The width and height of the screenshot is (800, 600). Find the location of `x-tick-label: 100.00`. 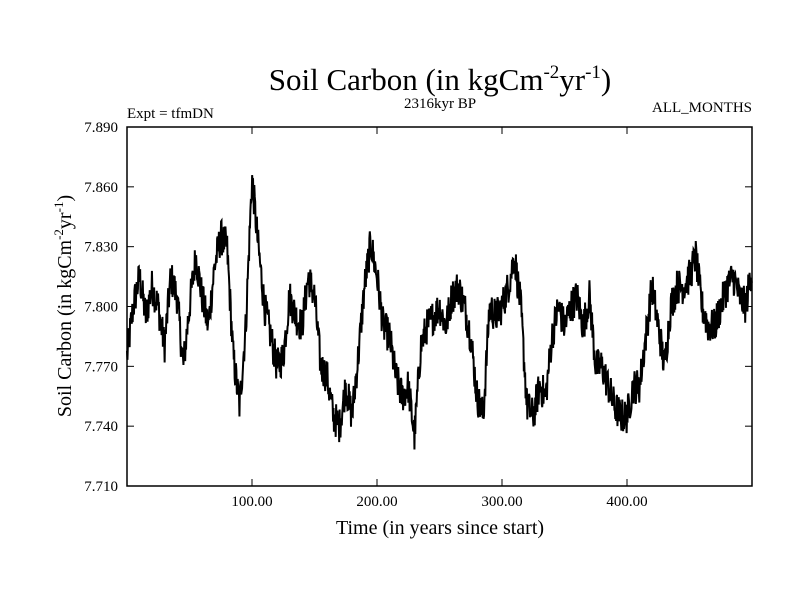

x-tick-label: 100.00 is located at coordinates (251, 502).